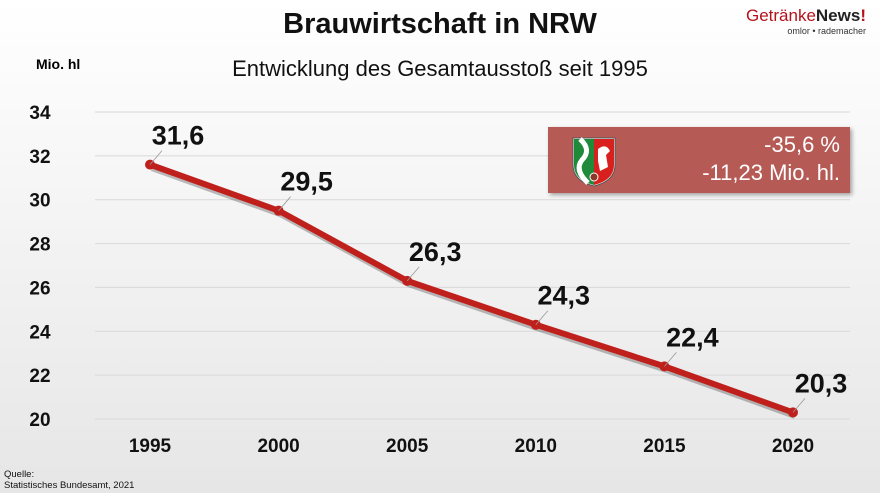 This screenshot has width=880, height=493. I want to click on data-label: 20,3, so click(821, 383).